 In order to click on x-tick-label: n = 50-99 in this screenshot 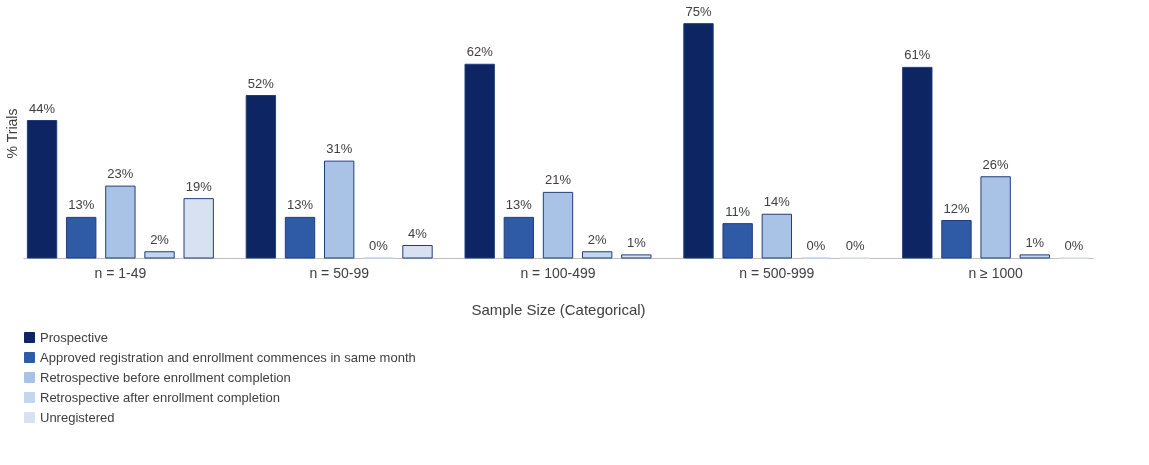, I will do `click(339, 272)`.